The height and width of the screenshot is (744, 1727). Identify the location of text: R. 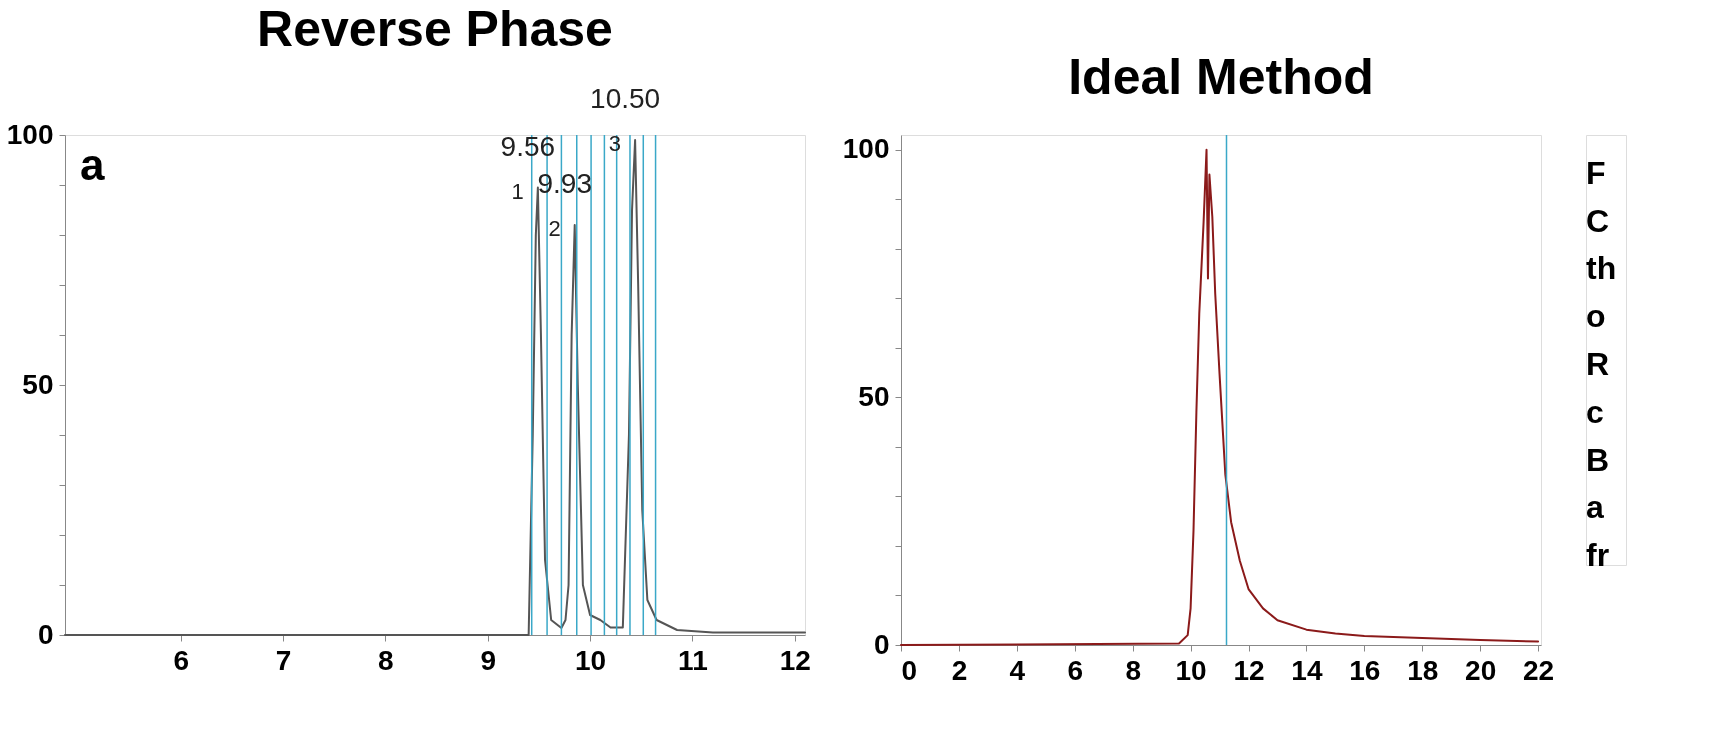
(1598, 364).